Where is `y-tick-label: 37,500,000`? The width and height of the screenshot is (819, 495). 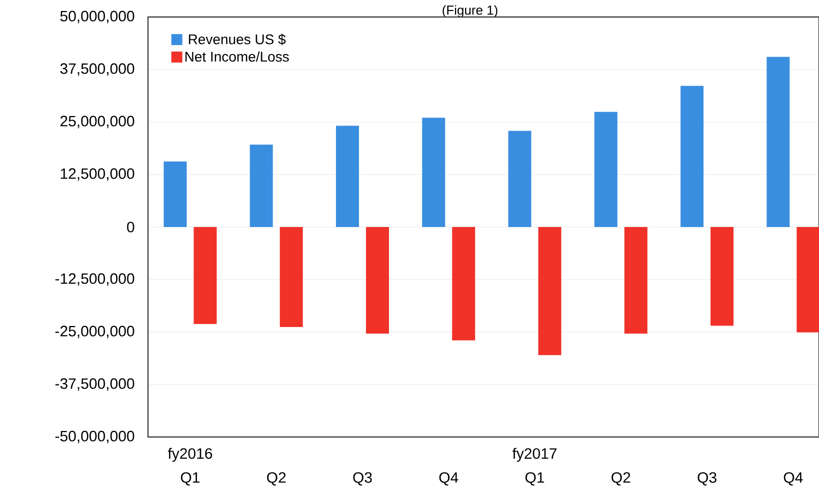
y-tick-label: 37,500,000 is located at coordinates (97, 69).